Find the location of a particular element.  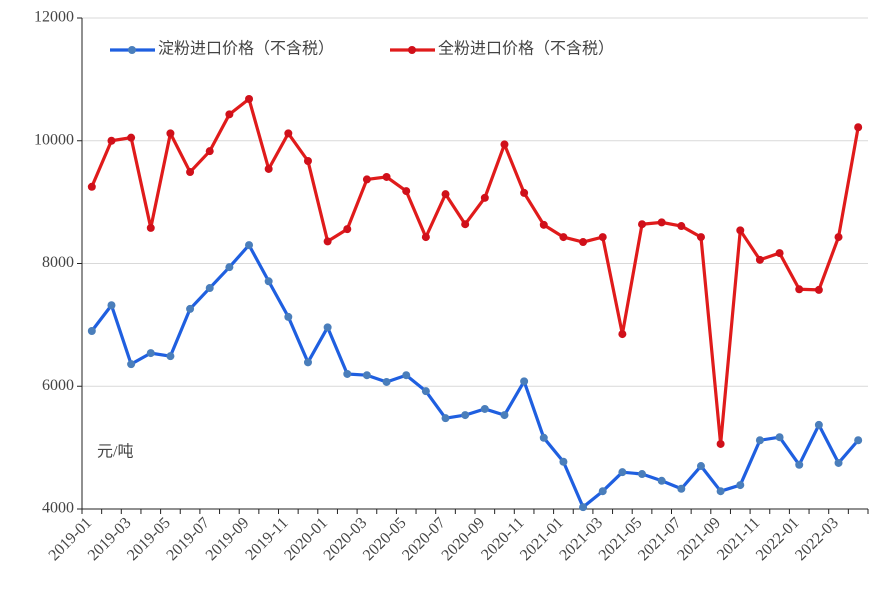

x-tick-label: 2021-07 is located at coordinates (660, 539).